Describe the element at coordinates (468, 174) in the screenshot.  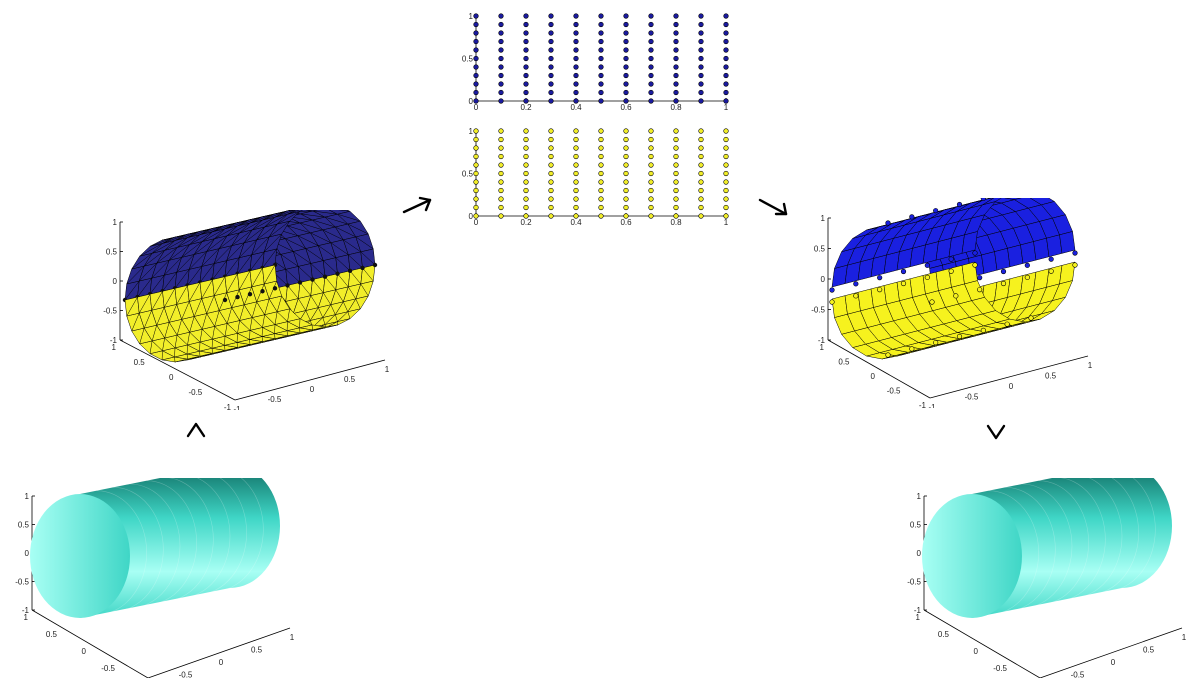
I see `param-y-tick-label: 0.5` at that location.